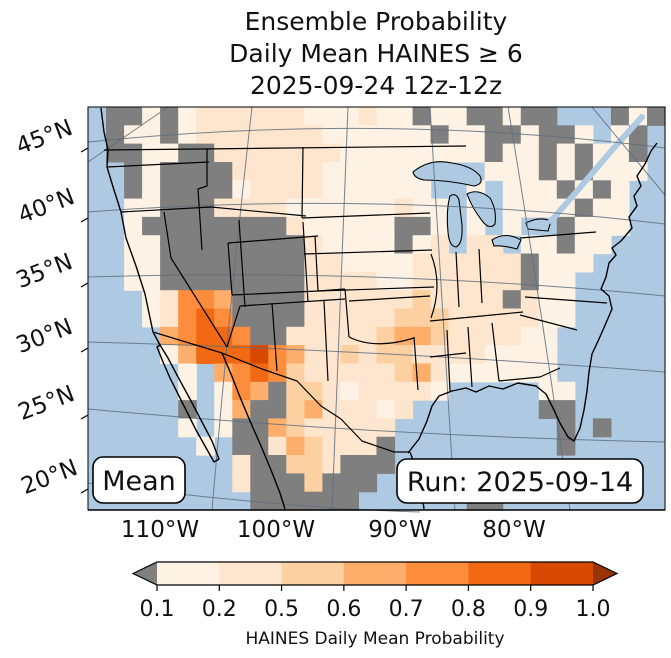  I want to click on lat-tick-label: 30°N, so click(44, 336).